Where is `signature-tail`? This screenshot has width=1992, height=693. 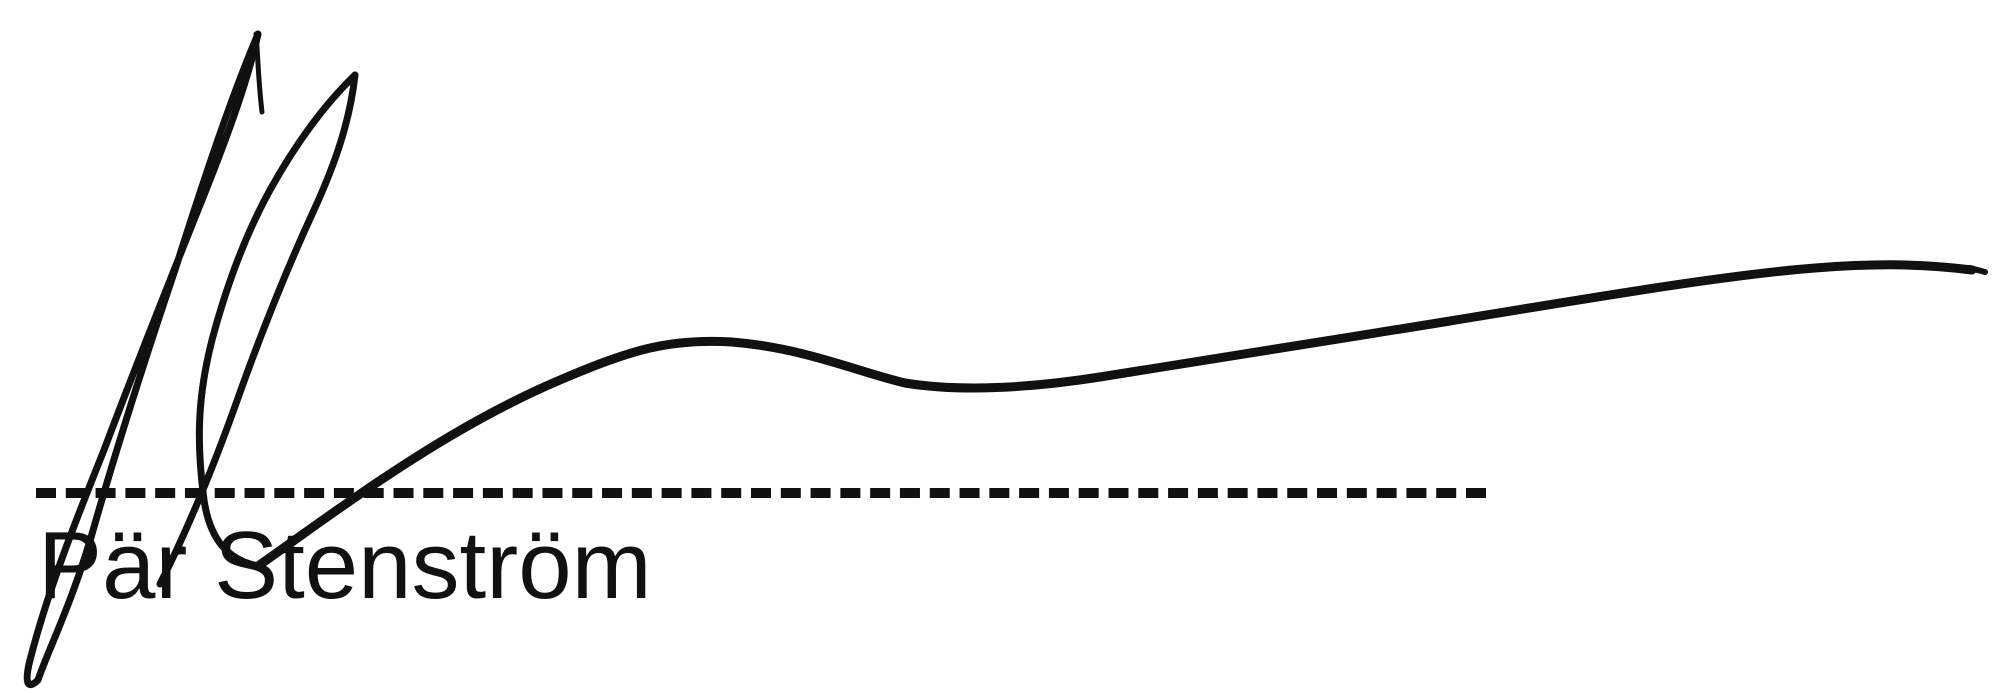 signature-tail is located at coordinates (1977, 270).